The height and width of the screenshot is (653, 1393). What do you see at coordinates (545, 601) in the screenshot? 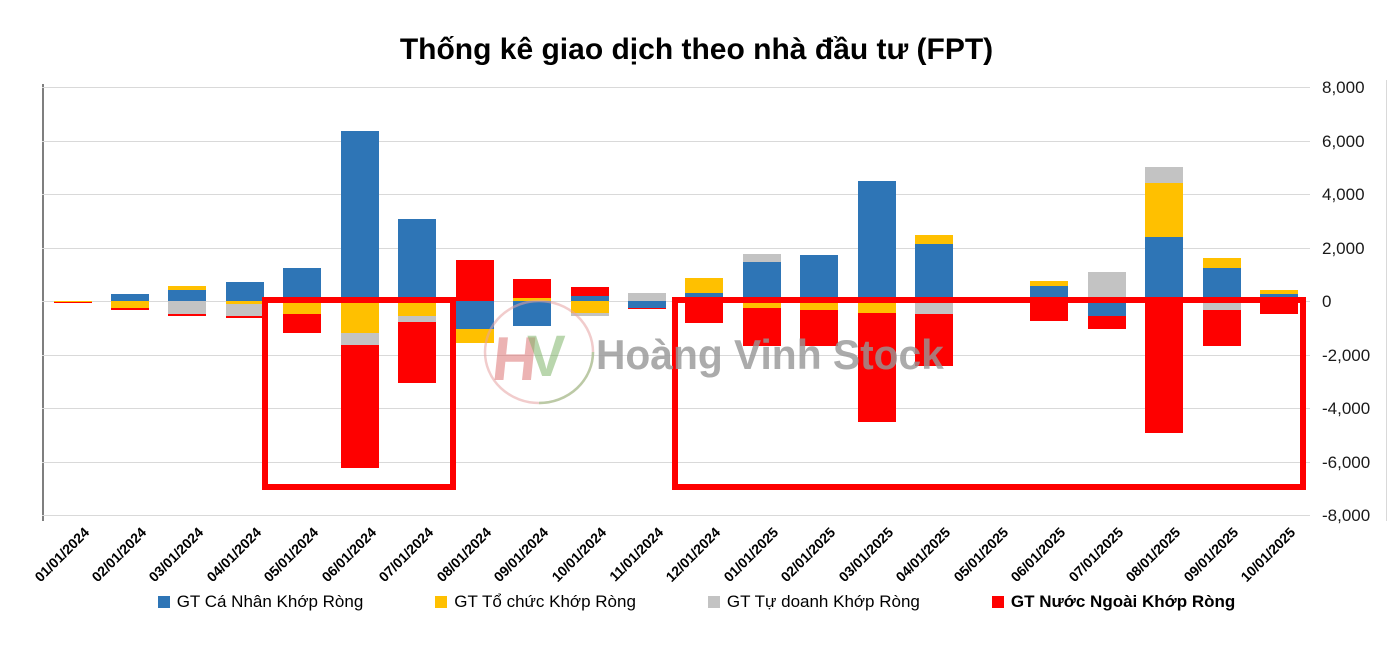
I see `legend-label: GT Tổ chức Khớp Ròng` at bounding box center [545, 601].